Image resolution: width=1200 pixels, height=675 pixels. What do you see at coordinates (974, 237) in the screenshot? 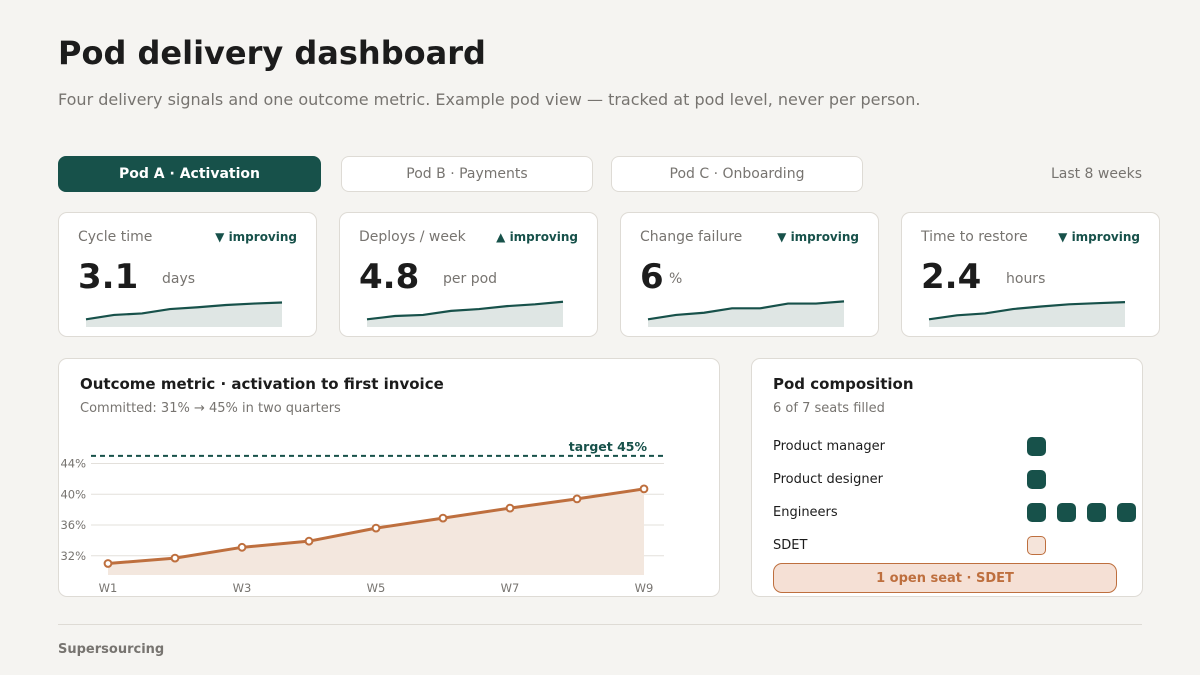
I see `kpi-label: Time to restore` at bounding box center [974, 237].